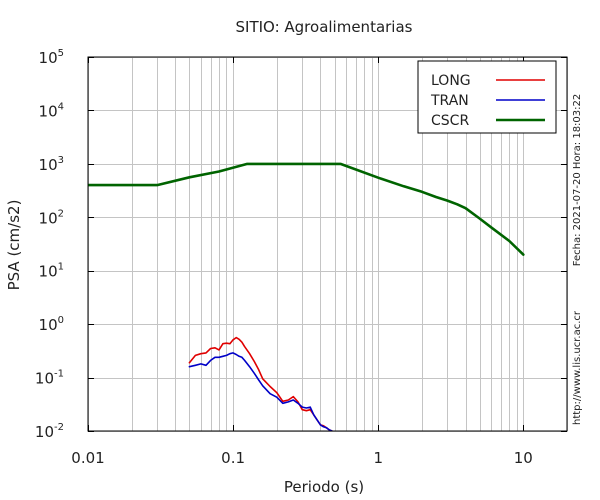 The height and width of the screenshot is (500, 600). What do you see at coordinates (51, 110) in the screenshot?
I see `y-tick-label: 10⁴` at bounding box center [51, 110].